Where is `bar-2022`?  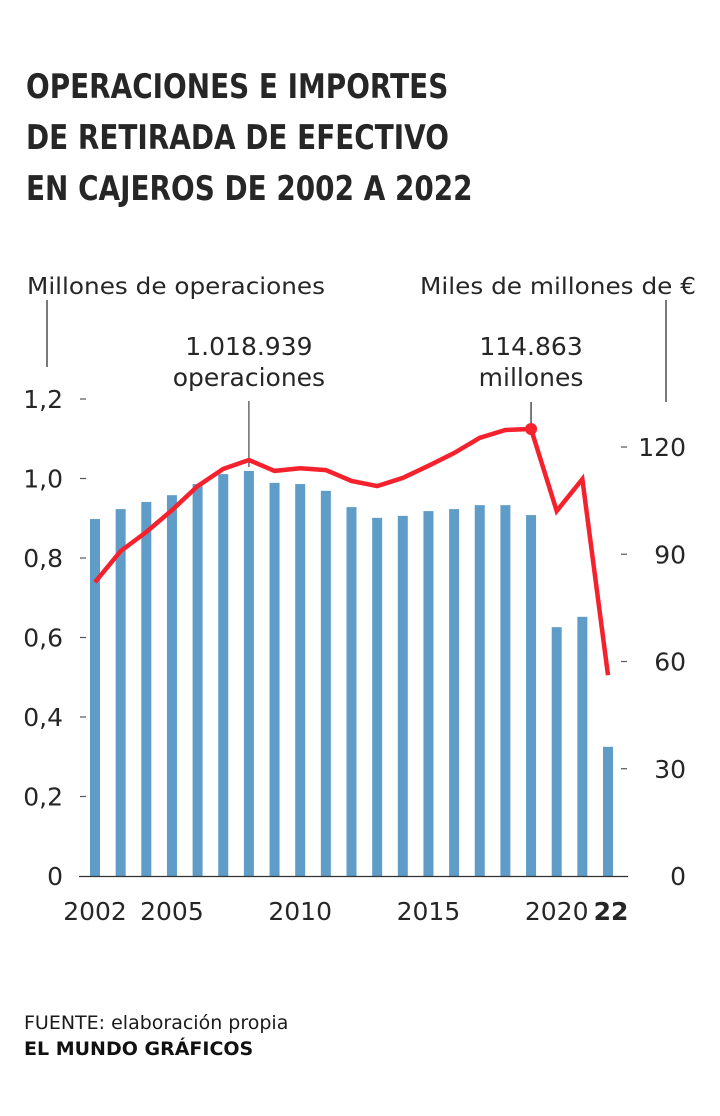
bar-2022 is located at coordinates (608, 811).